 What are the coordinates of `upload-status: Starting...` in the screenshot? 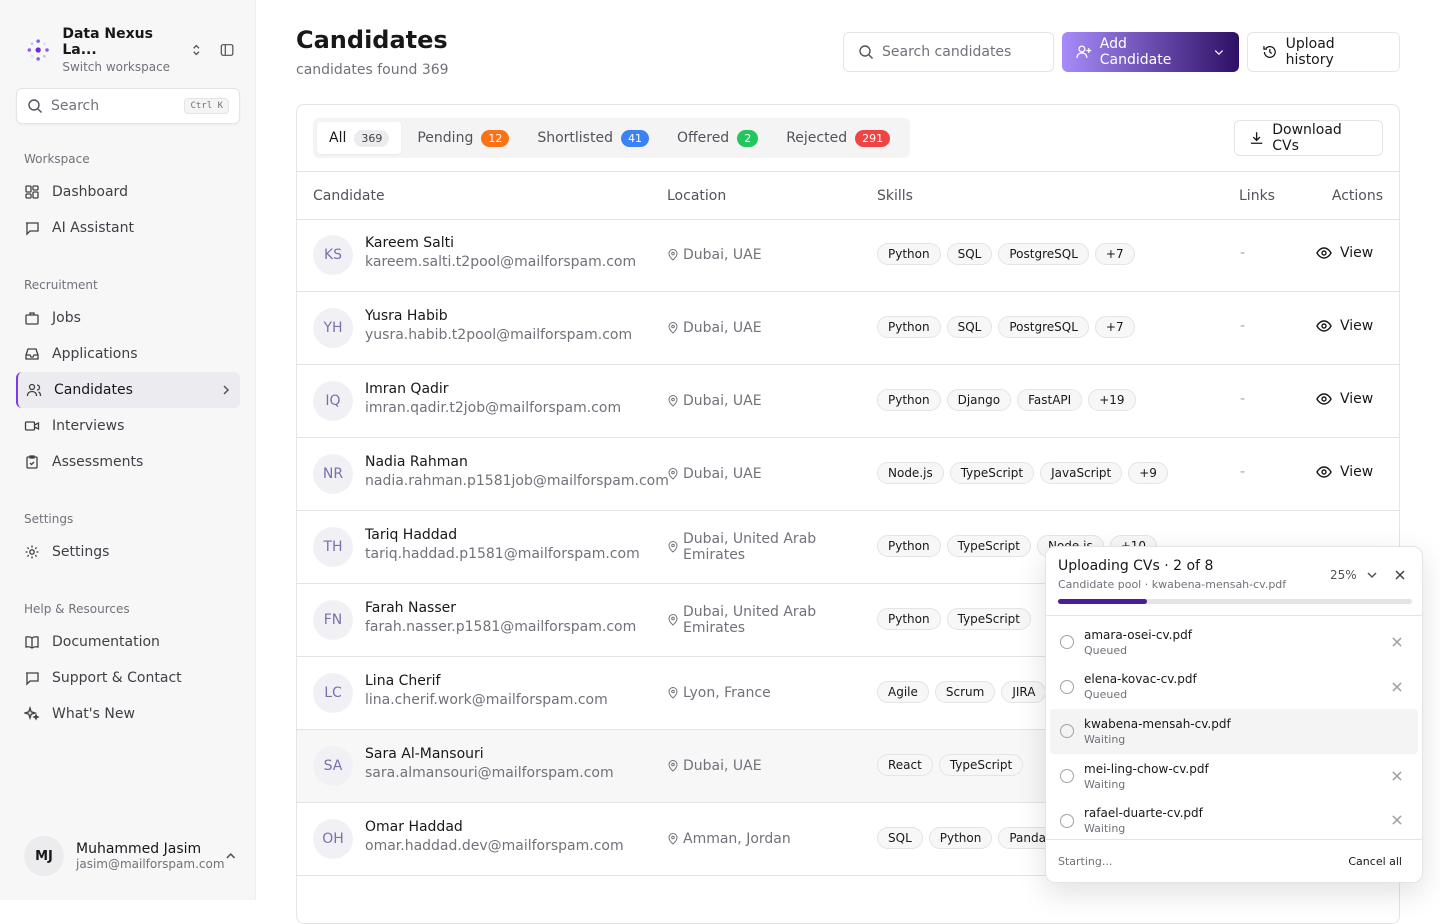 It's located at (1085, 861).